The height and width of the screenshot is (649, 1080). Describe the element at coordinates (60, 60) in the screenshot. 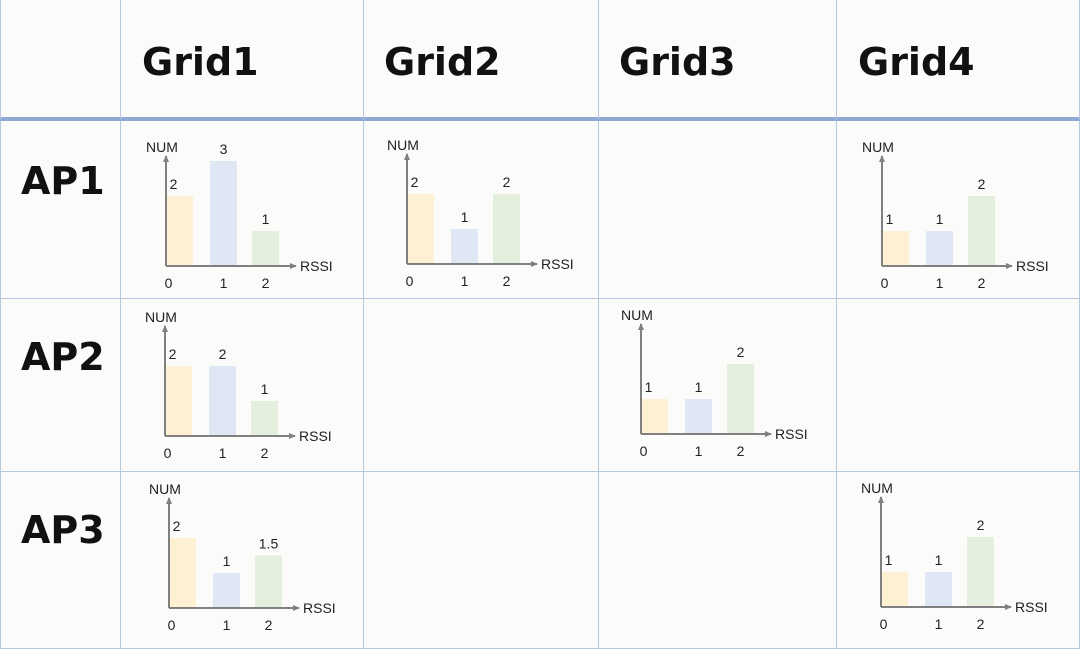

I see `corner-cell` at that location.